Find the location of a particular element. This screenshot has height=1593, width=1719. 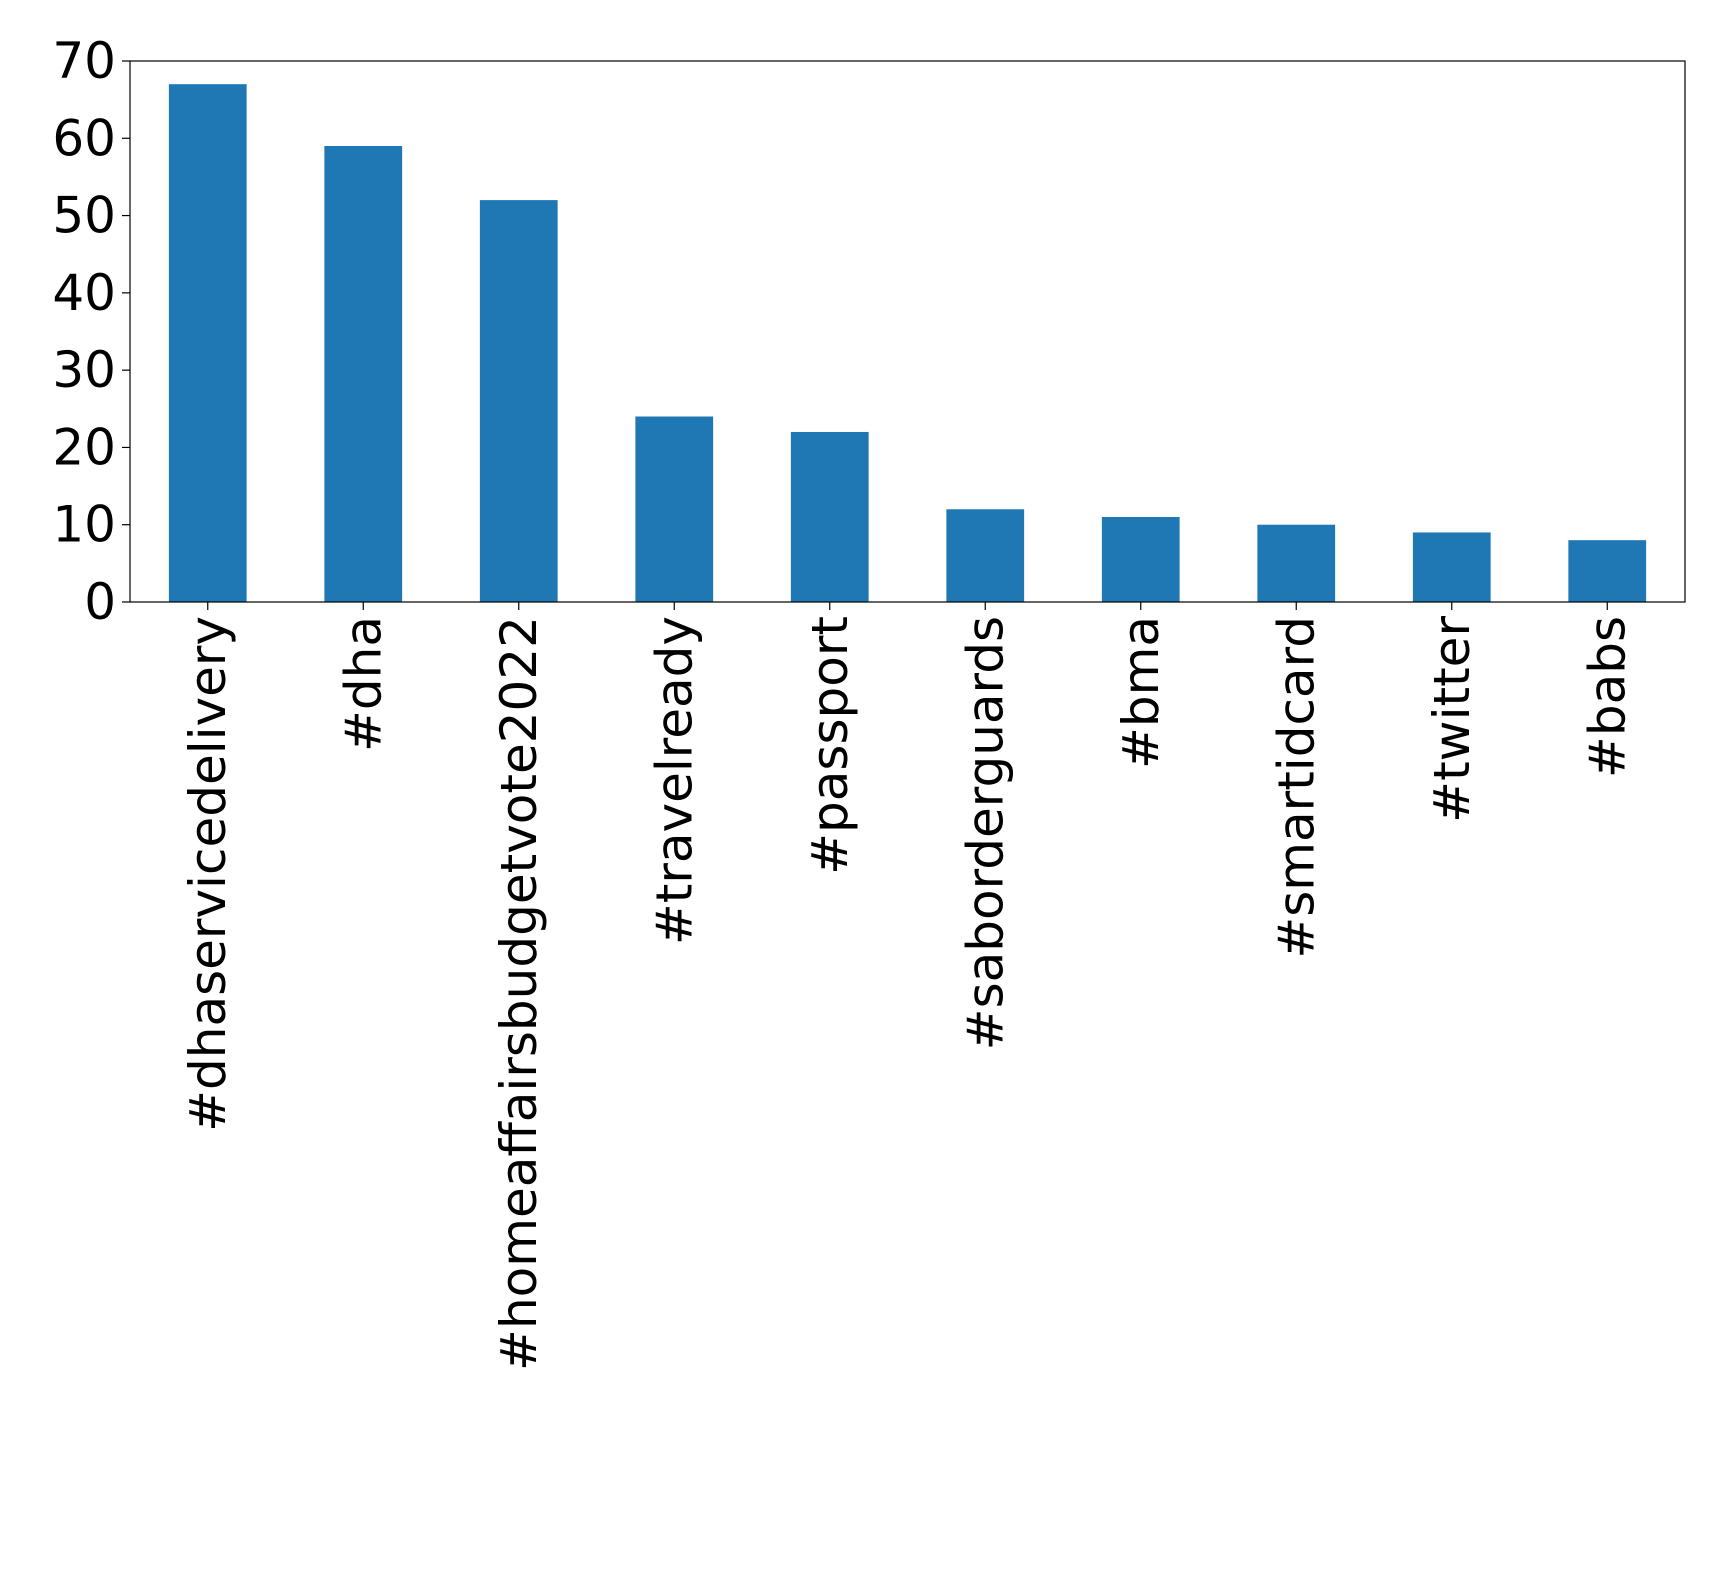

bar-travelready is located at coordinates (674, 509).